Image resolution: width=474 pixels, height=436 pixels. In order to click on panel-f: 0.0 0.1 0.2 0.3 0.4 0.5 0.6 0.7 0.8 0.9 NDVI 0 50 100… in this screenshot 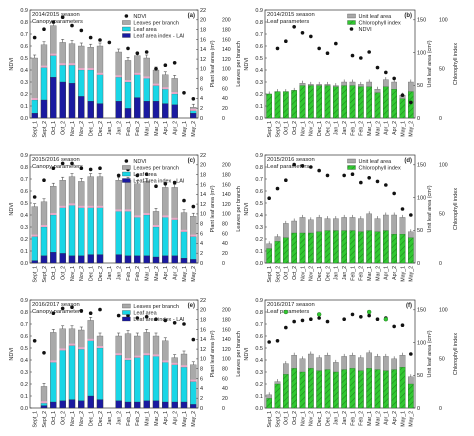, I will do `click(351, 363)`.